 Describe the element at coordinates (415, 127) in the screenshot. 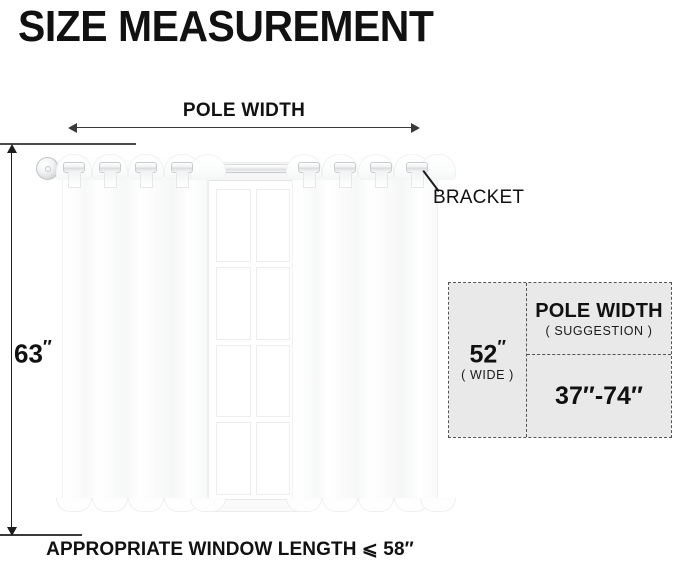

I see `arrowhead-right-icon` at that location.